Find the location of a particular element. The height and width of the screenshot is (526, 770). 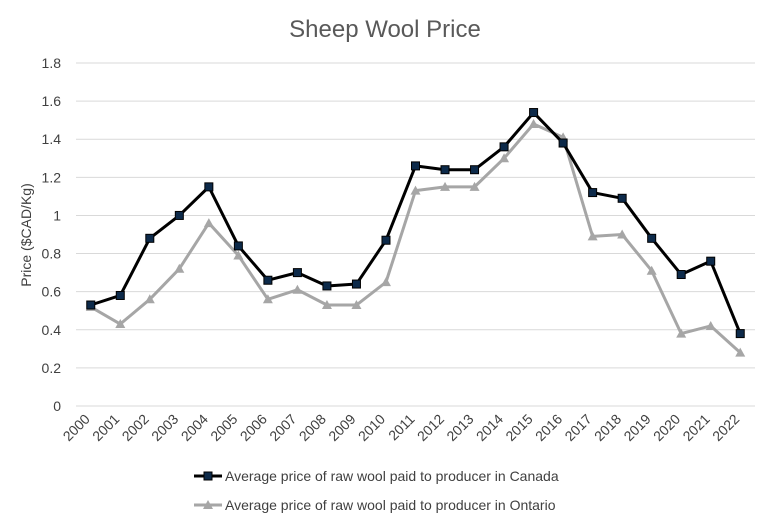

y-tick-label: 1.4 is located at coordinates (52, 139).